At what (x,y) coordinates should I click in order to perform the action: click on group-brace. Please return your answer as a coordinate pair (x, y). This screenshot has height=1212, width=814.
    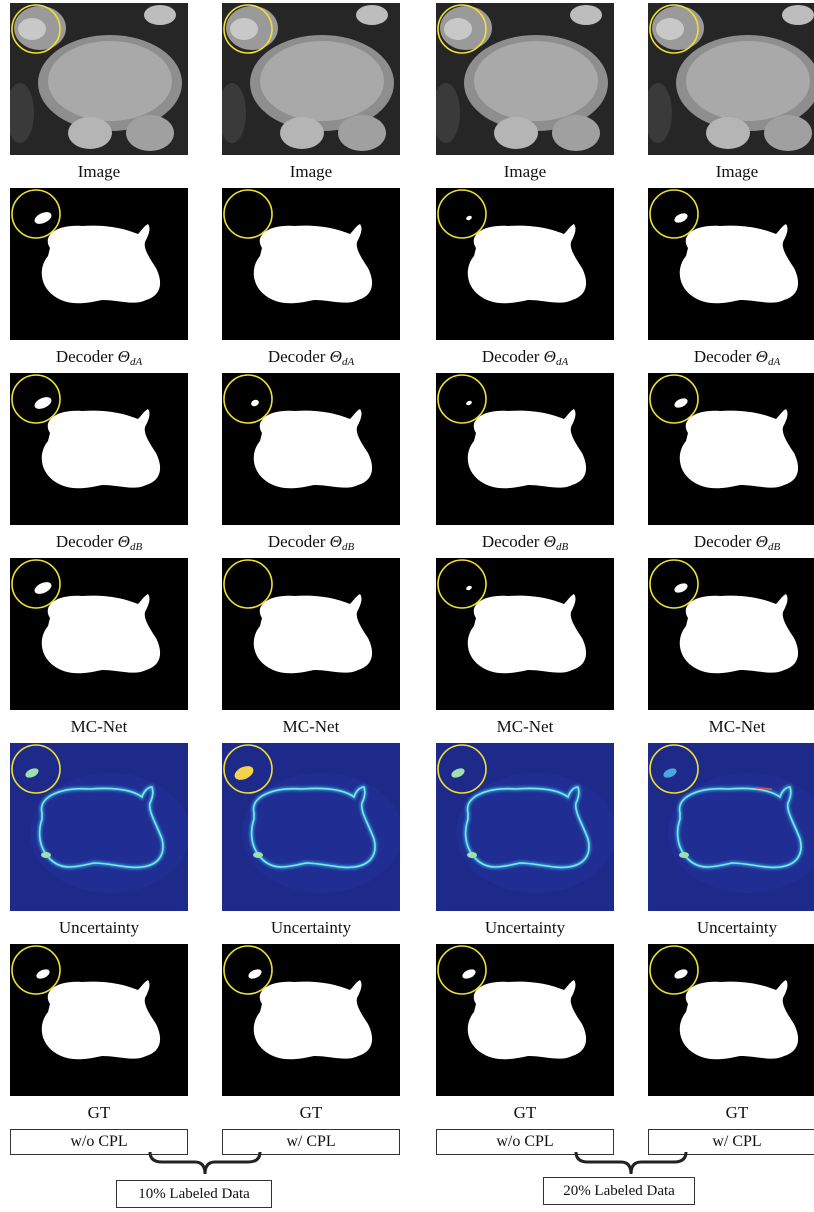
    Looking at the image, I should click on (631, 1163).